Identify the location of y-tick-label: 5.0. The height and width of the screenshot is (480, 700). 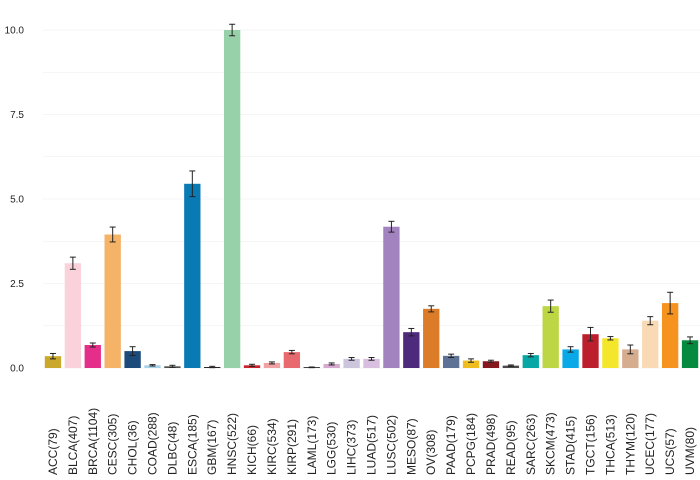
(17, 200).